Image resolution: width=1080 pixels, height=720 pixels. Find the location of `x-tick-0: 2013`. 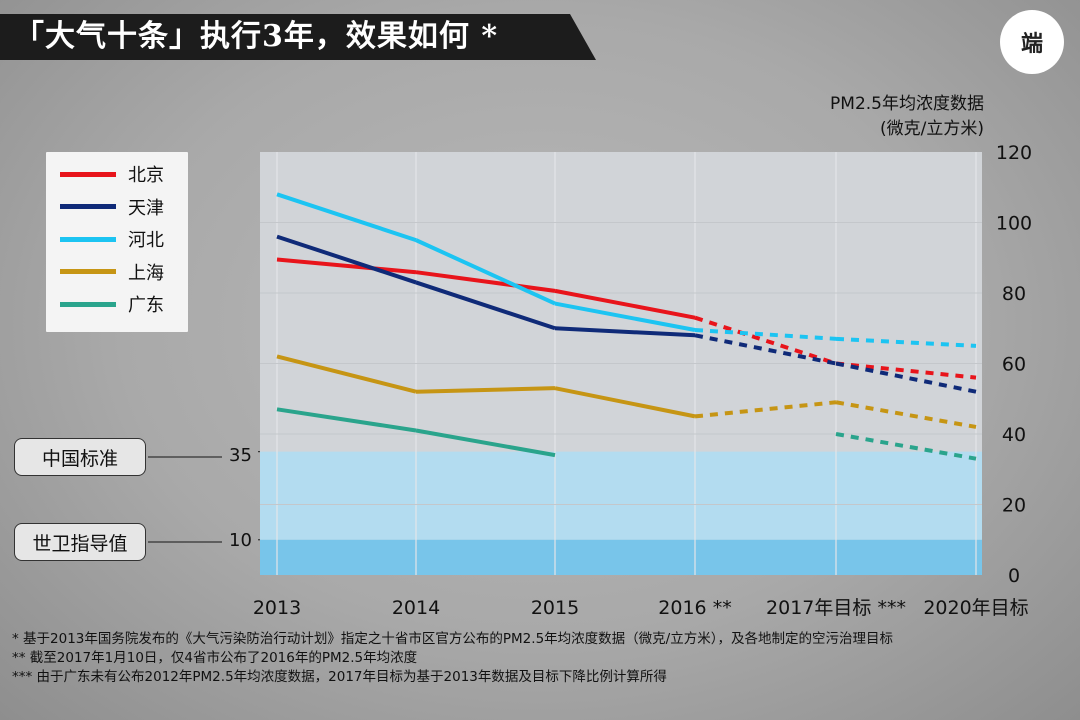

x-tick-0: 2013 is located at coordinates (277, 608).